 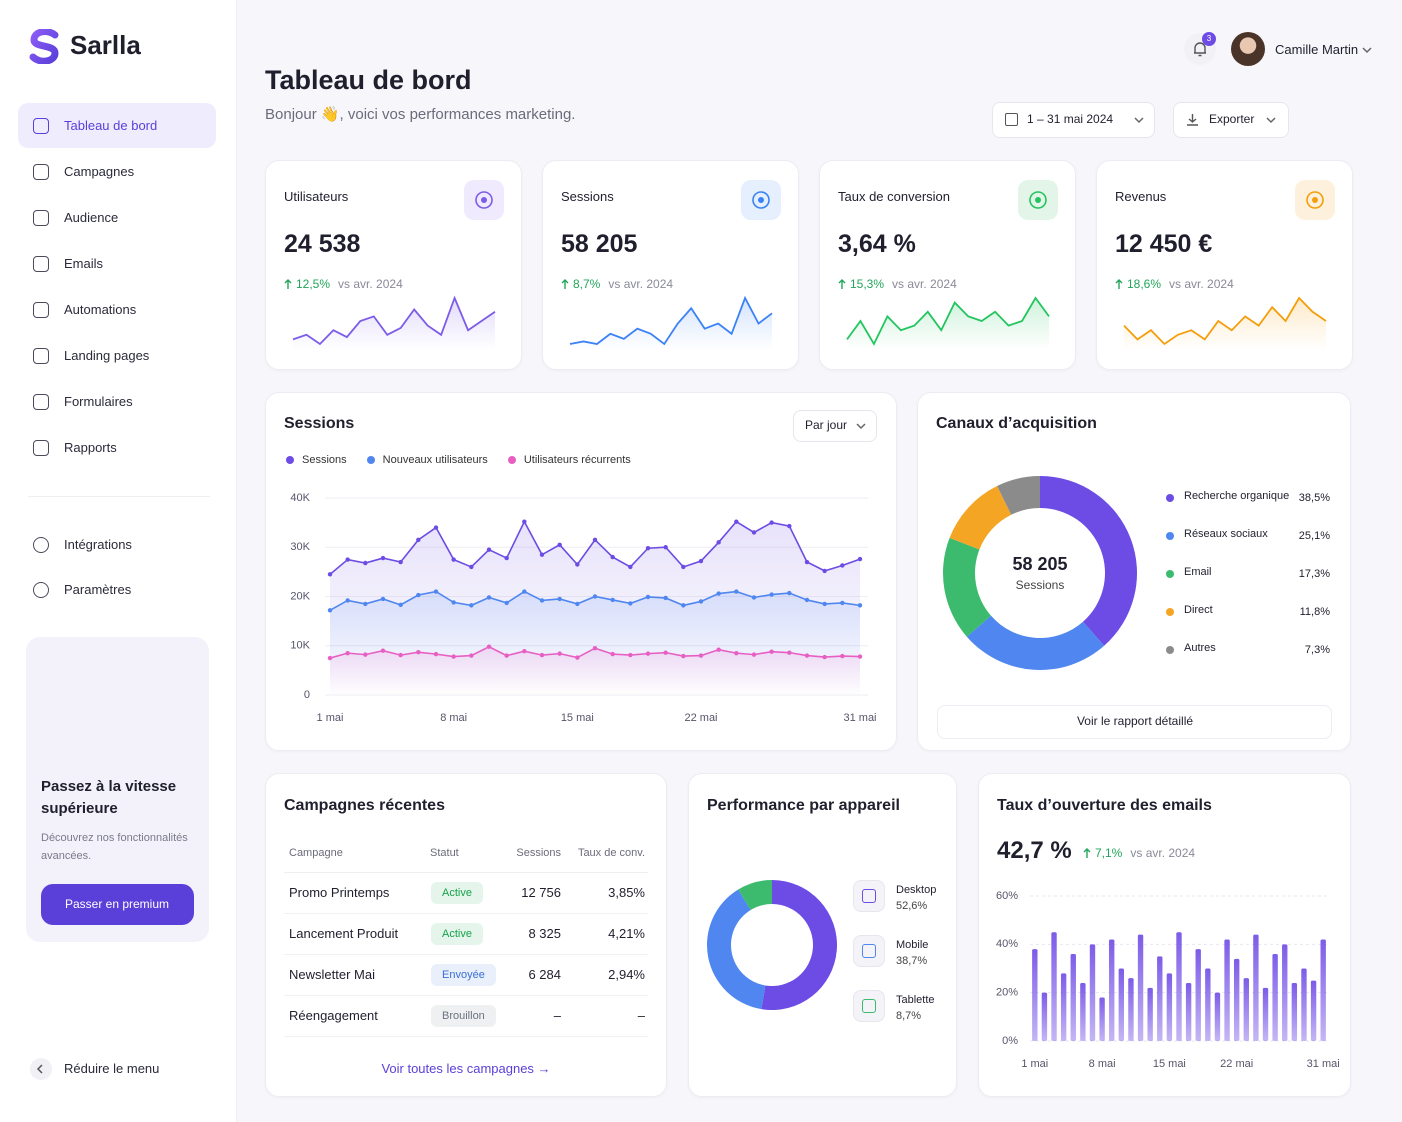 I want to click on date-range: 1 – 31 mai 2024, so click(x=1070, y=119).